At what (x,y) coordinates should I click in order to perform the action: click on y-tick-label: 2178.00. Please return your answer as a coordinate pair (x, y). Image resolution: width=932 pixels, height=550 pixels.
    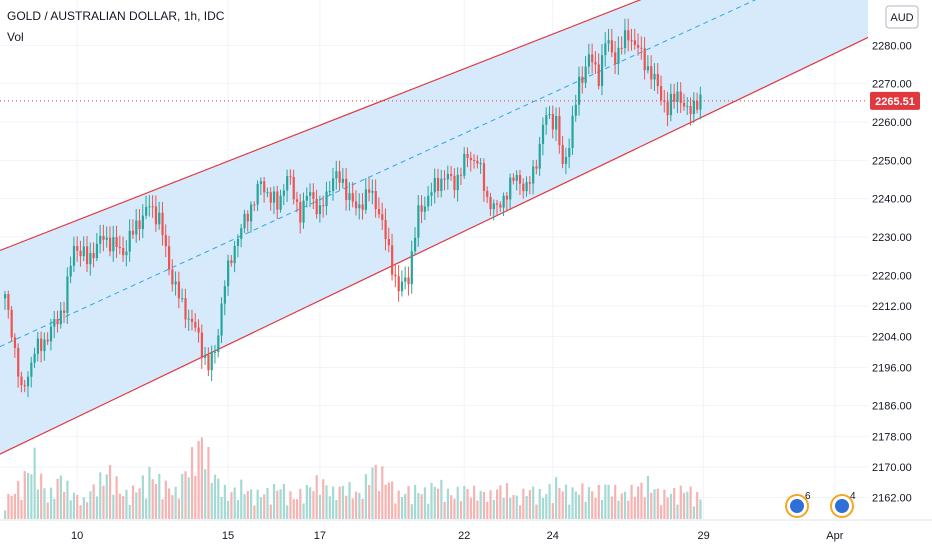
    Looking at the image, I should click on (892, 437).